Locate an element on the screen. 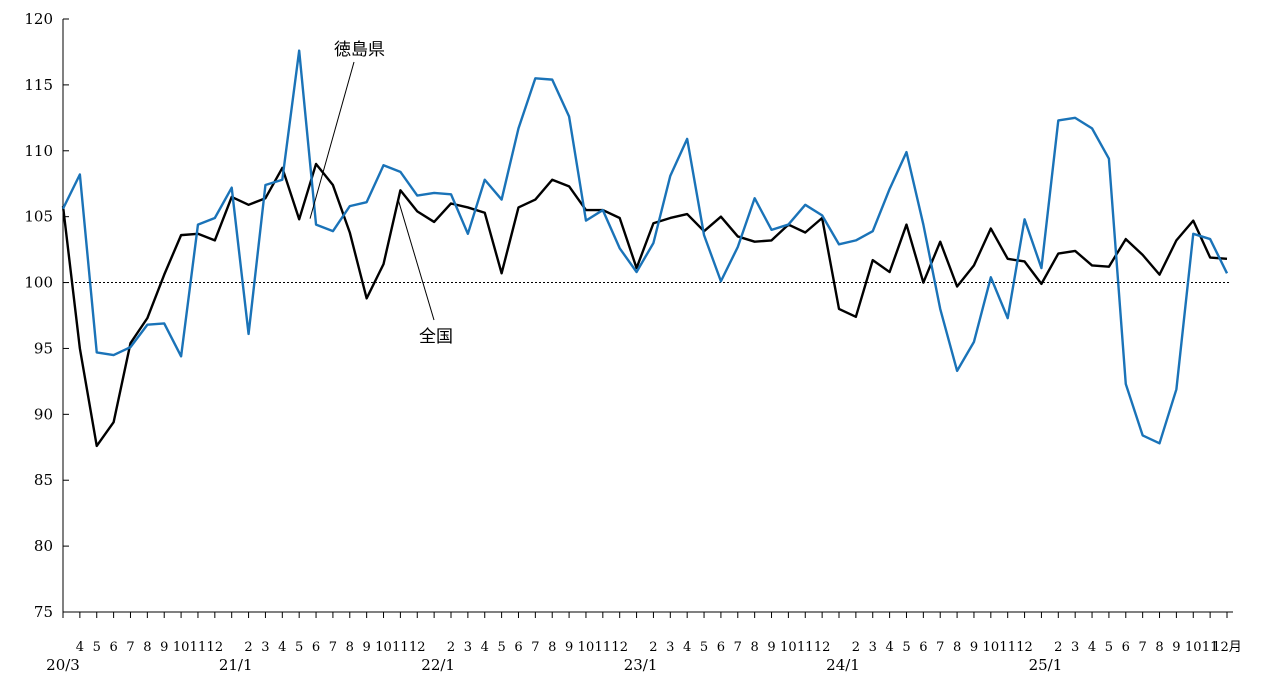 The width and height of the screenshot is (1265, 675). x-year-label: 20/3 is located at coordinates (63, 665).